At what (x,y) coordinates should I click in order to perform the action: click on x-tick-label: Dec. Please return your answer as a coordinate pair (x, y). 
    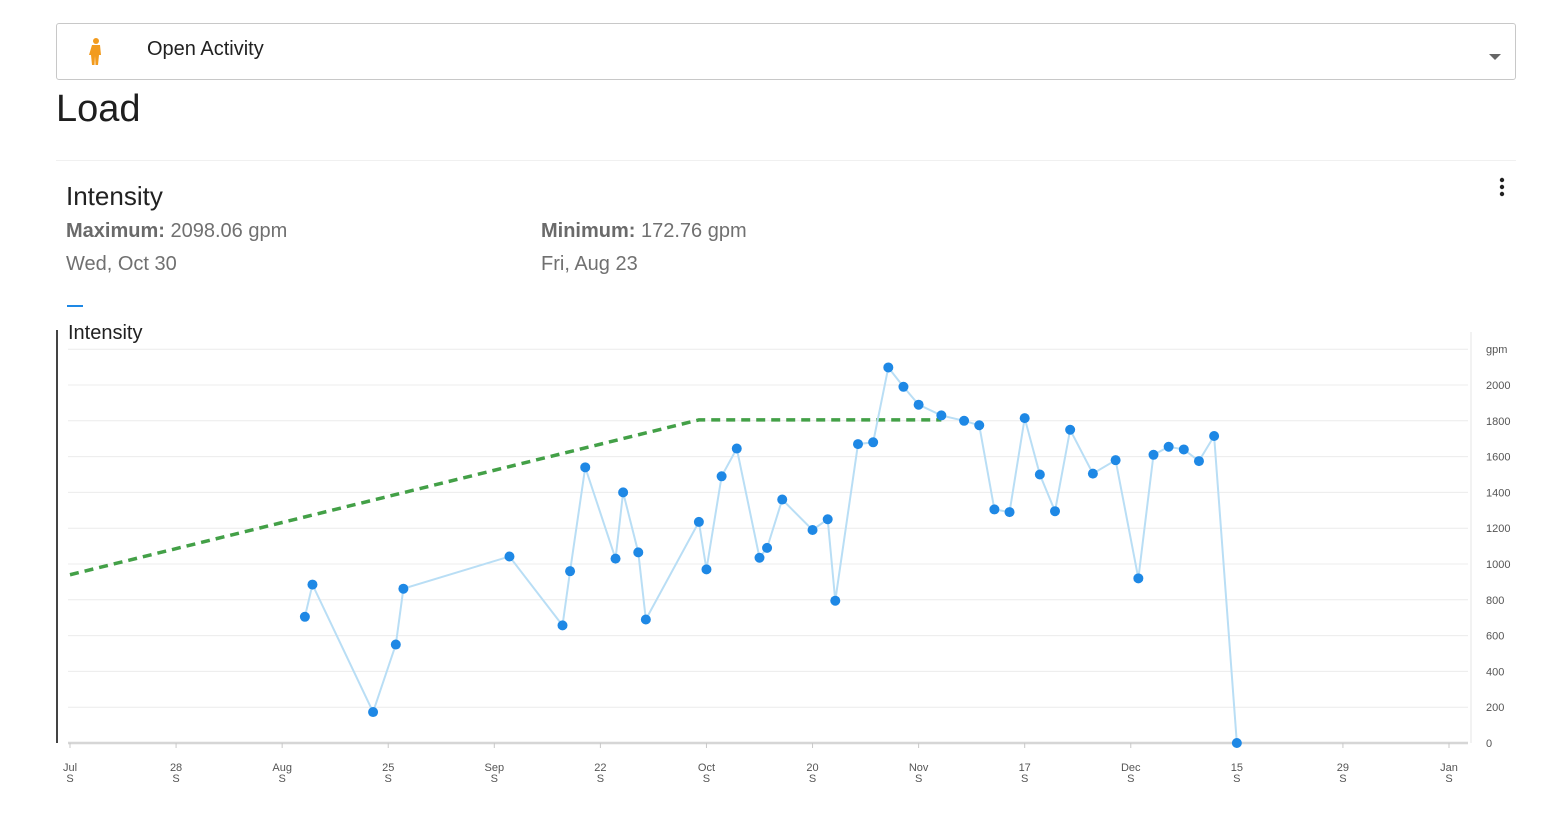
    Looking at the image, I should click on (1131, 768).